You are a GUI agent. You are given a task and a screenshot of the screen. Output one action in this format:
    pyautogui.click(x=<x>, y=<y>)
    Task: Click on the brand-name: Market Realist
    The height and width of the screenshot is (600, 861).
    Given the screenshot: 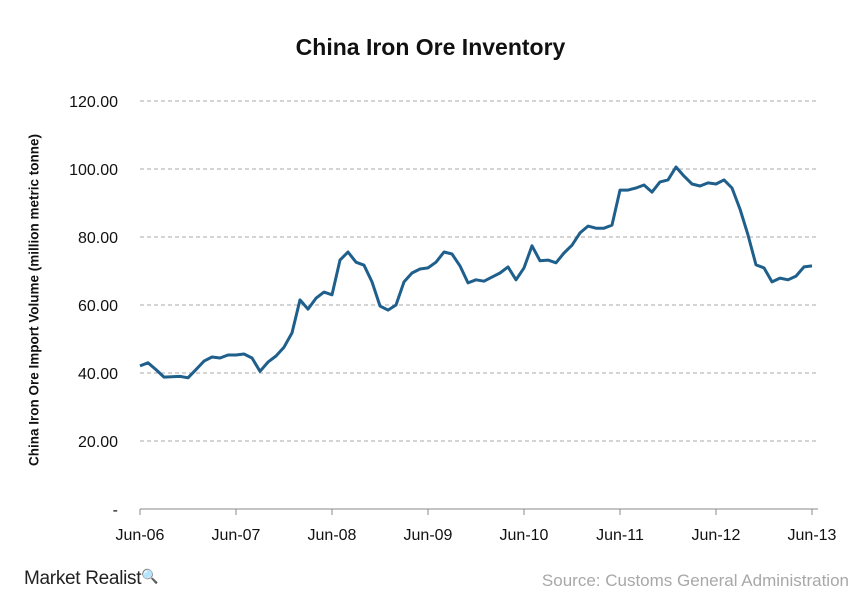 What is the action you would take?
    pyautogui.click(x=83, y=578)
    